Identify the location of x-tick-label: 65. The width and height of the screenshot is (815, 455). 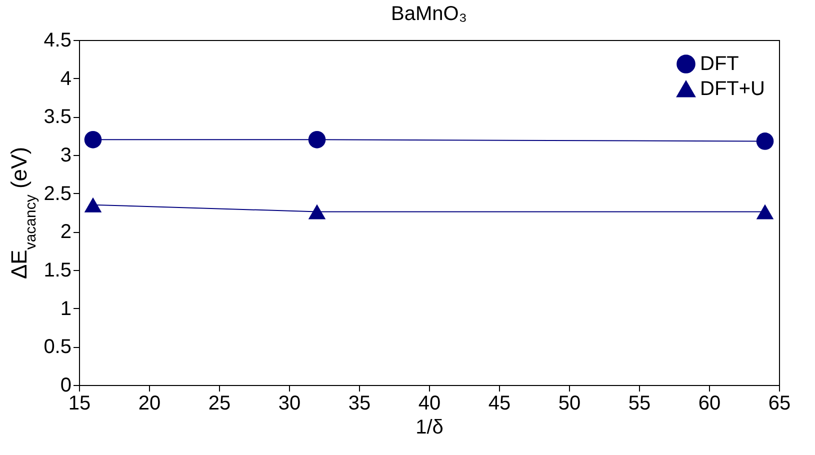
(779, 403).